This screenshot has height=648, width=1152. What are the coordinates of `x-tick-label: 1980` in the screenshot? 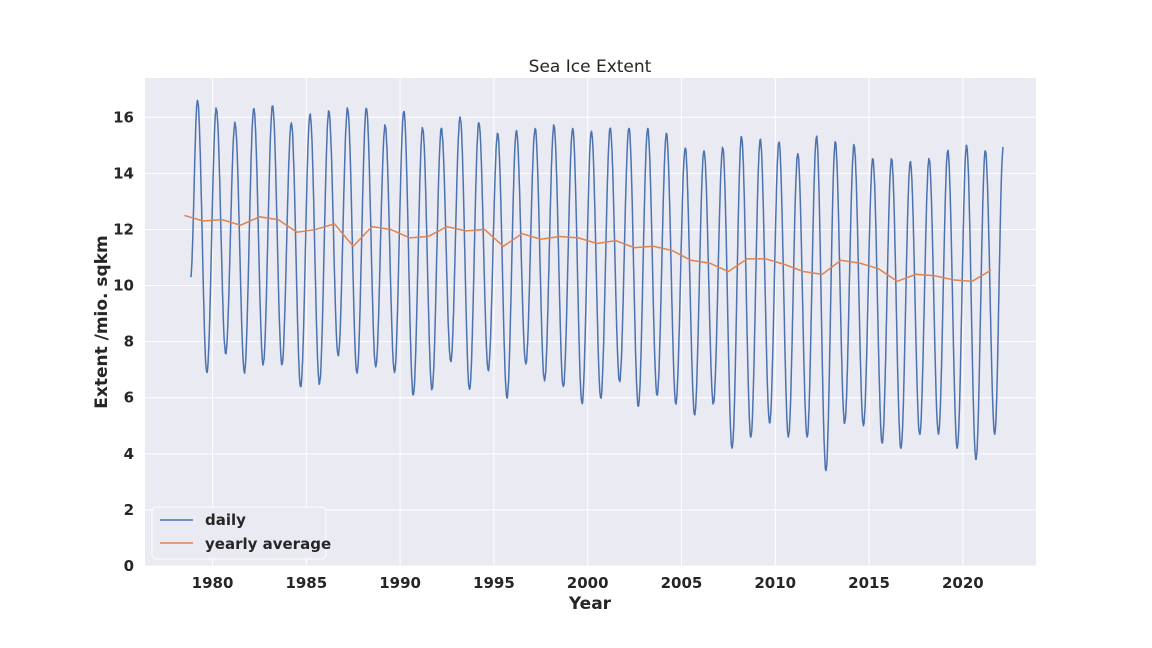 It's located at (213, 583).